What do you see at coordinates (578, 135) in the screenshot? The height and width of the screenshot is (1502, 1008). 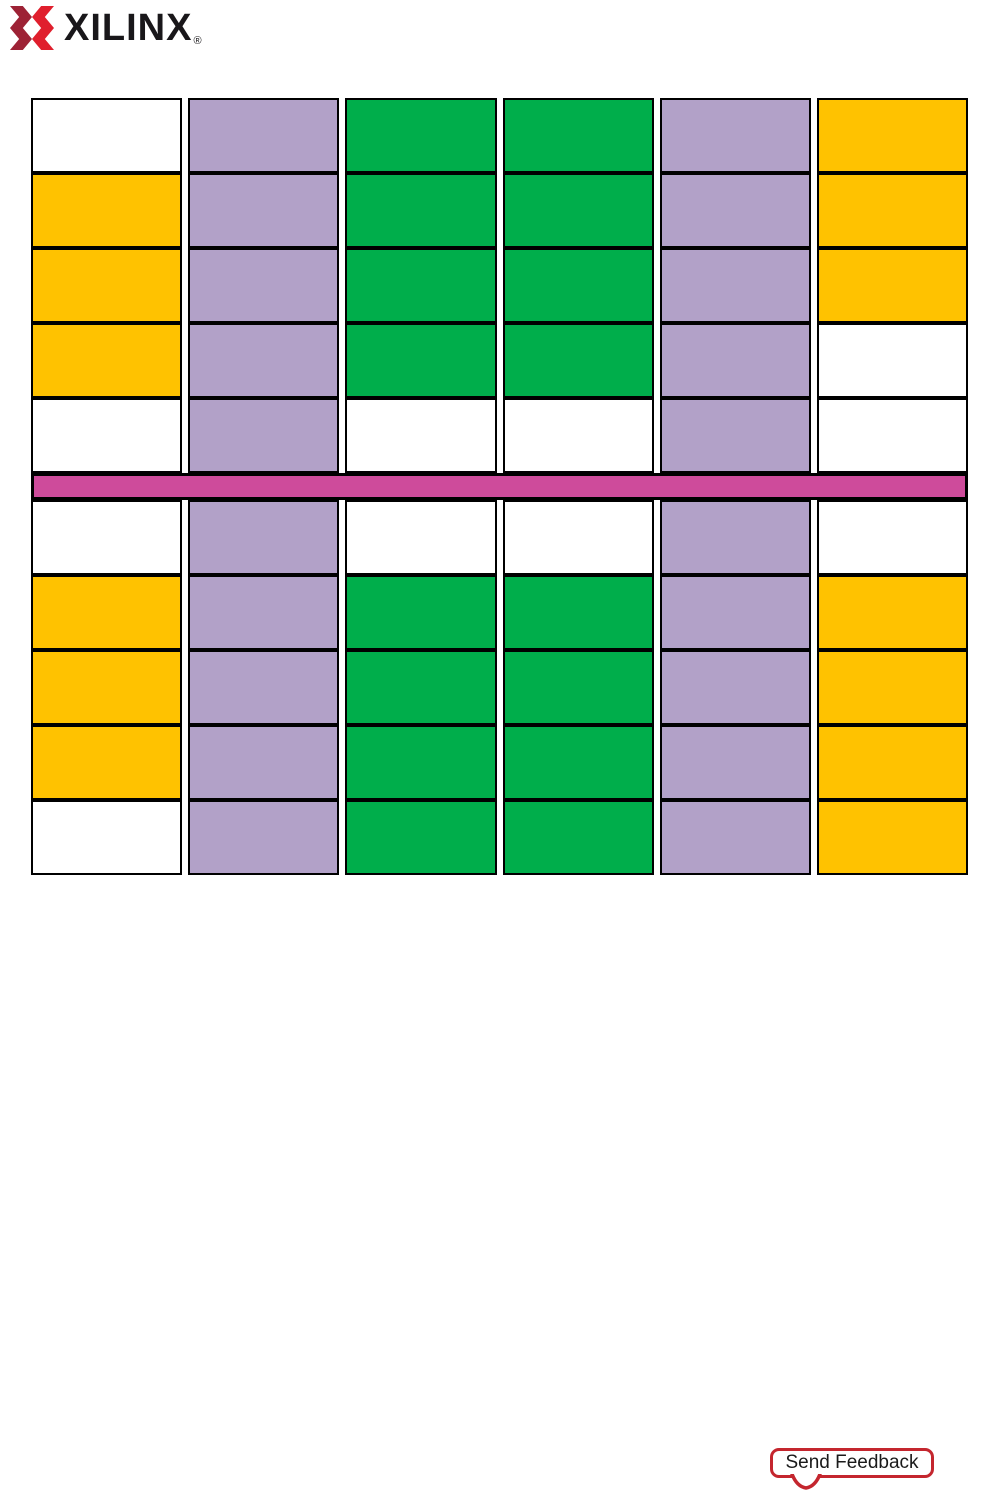 I see `grid-cell-top-r1-c4-green` at bounding box center [578, 135].